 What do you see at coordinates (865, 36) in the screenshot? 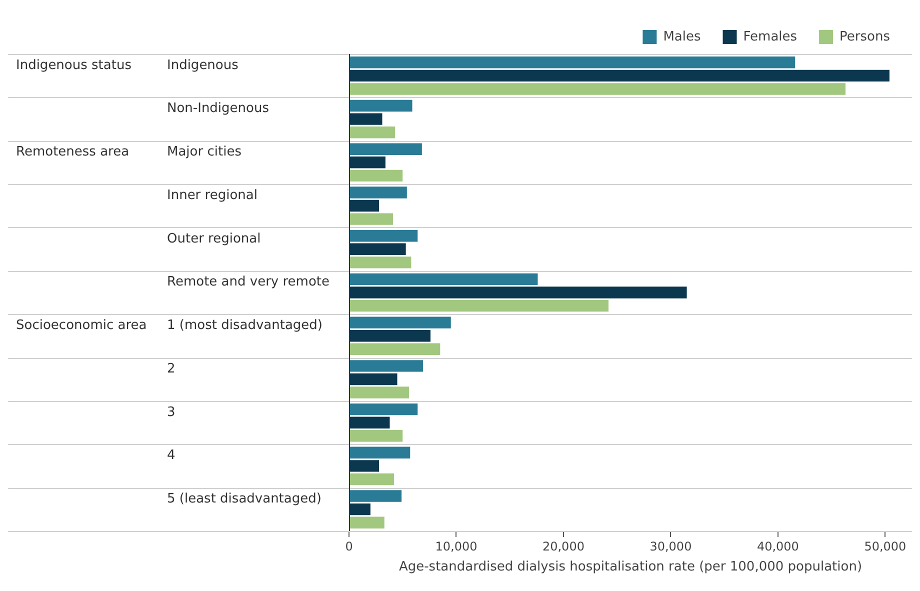
I see `legend-label: Persons` at bounding box center [865, 36].